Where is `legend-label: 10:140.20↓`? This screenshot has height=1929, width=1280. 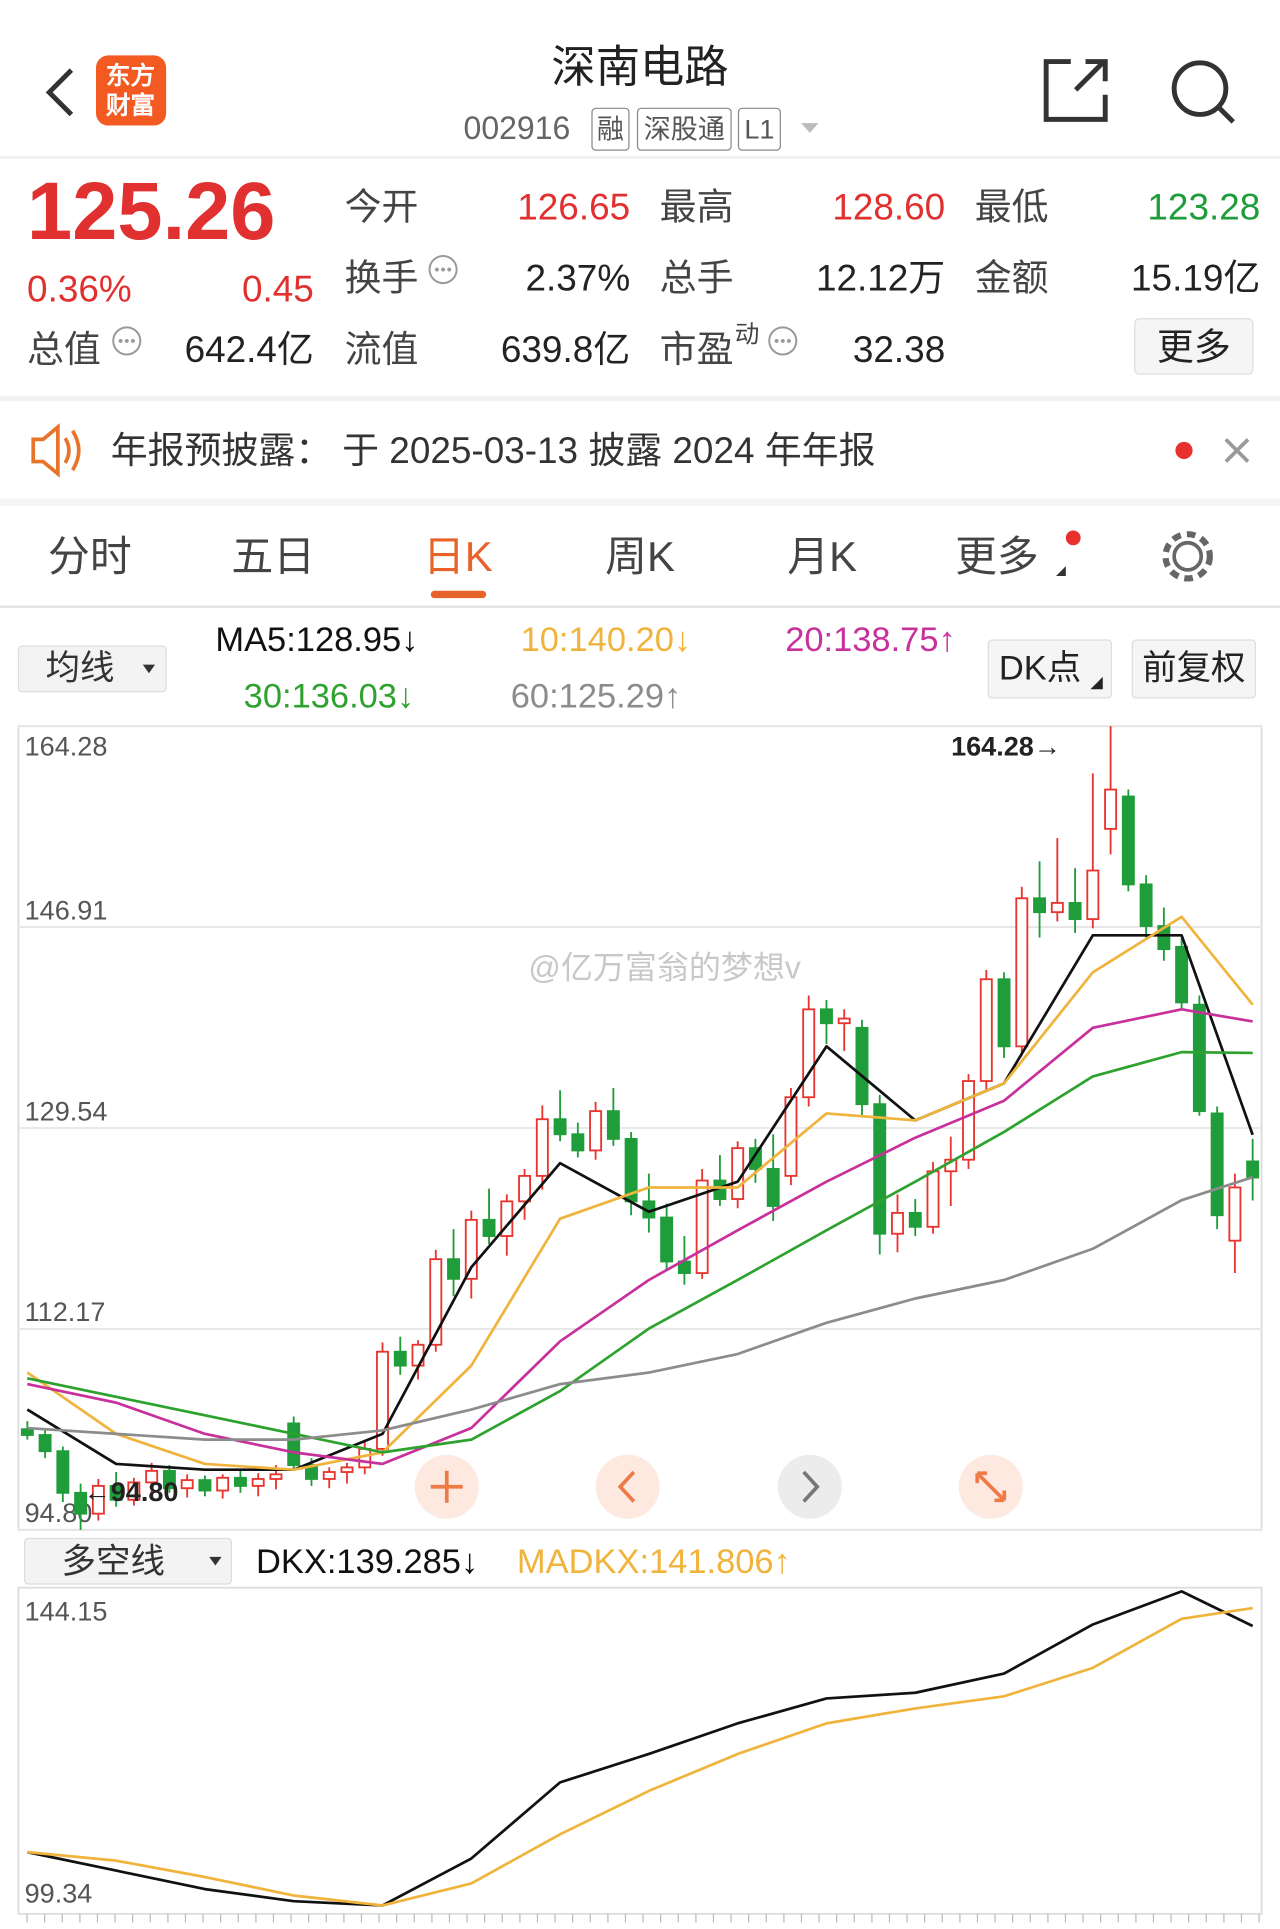 legend-label: 10:140.20↓ is located at coordinates (606, 640).